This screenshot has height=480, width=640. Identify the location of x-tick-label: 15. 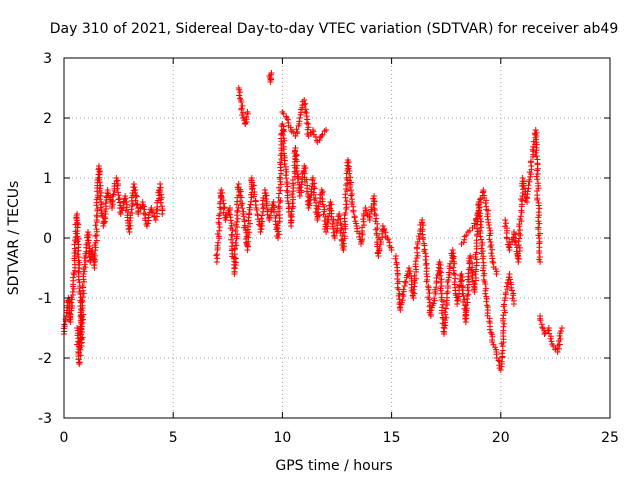
(392, 438).